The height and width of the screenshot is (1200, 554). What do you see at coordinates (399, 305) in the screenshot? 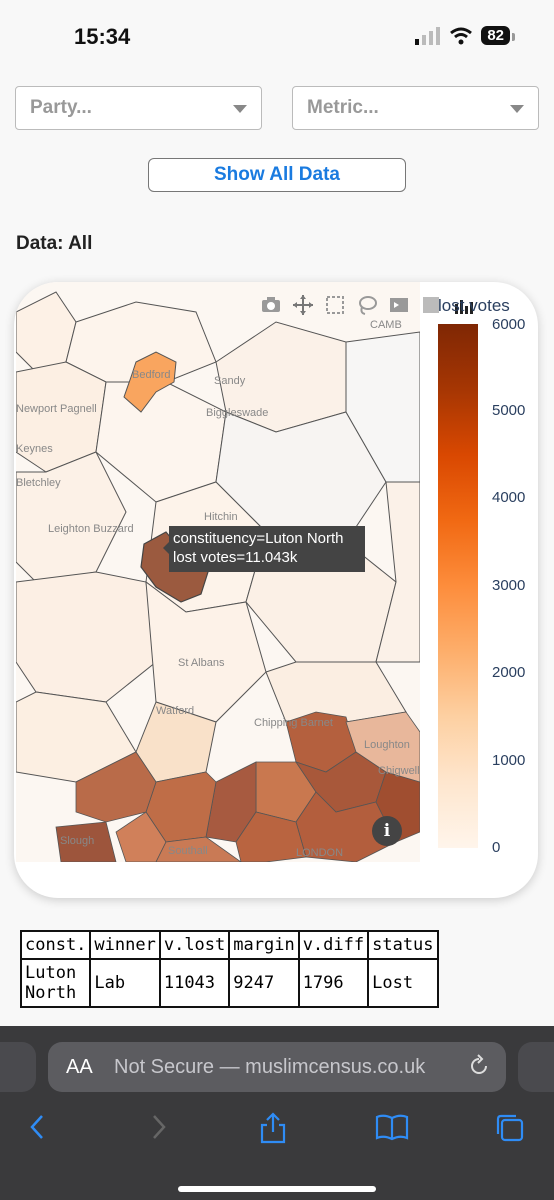
I see `autoscale-icon` at bounding box center [399, 305].